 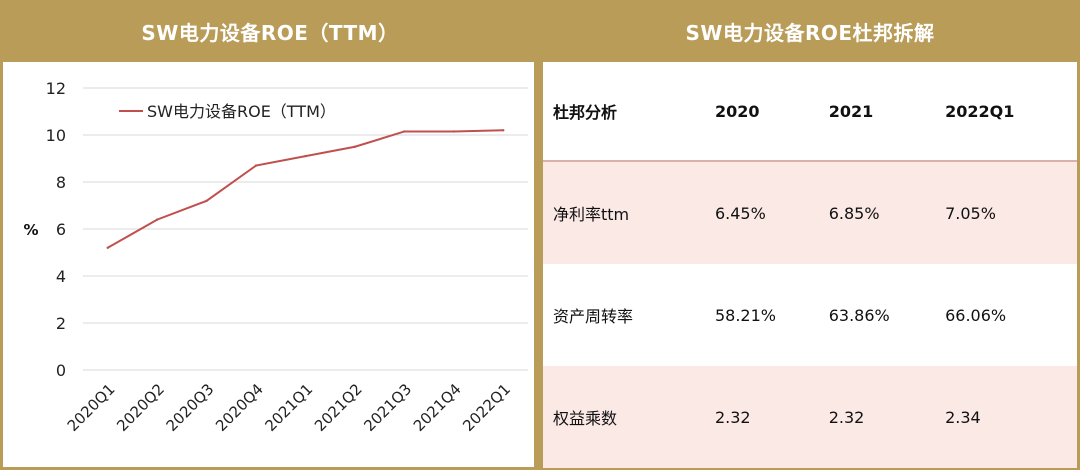 I want to click on table-cell: 资产周转率, so click(x=593, y=316).